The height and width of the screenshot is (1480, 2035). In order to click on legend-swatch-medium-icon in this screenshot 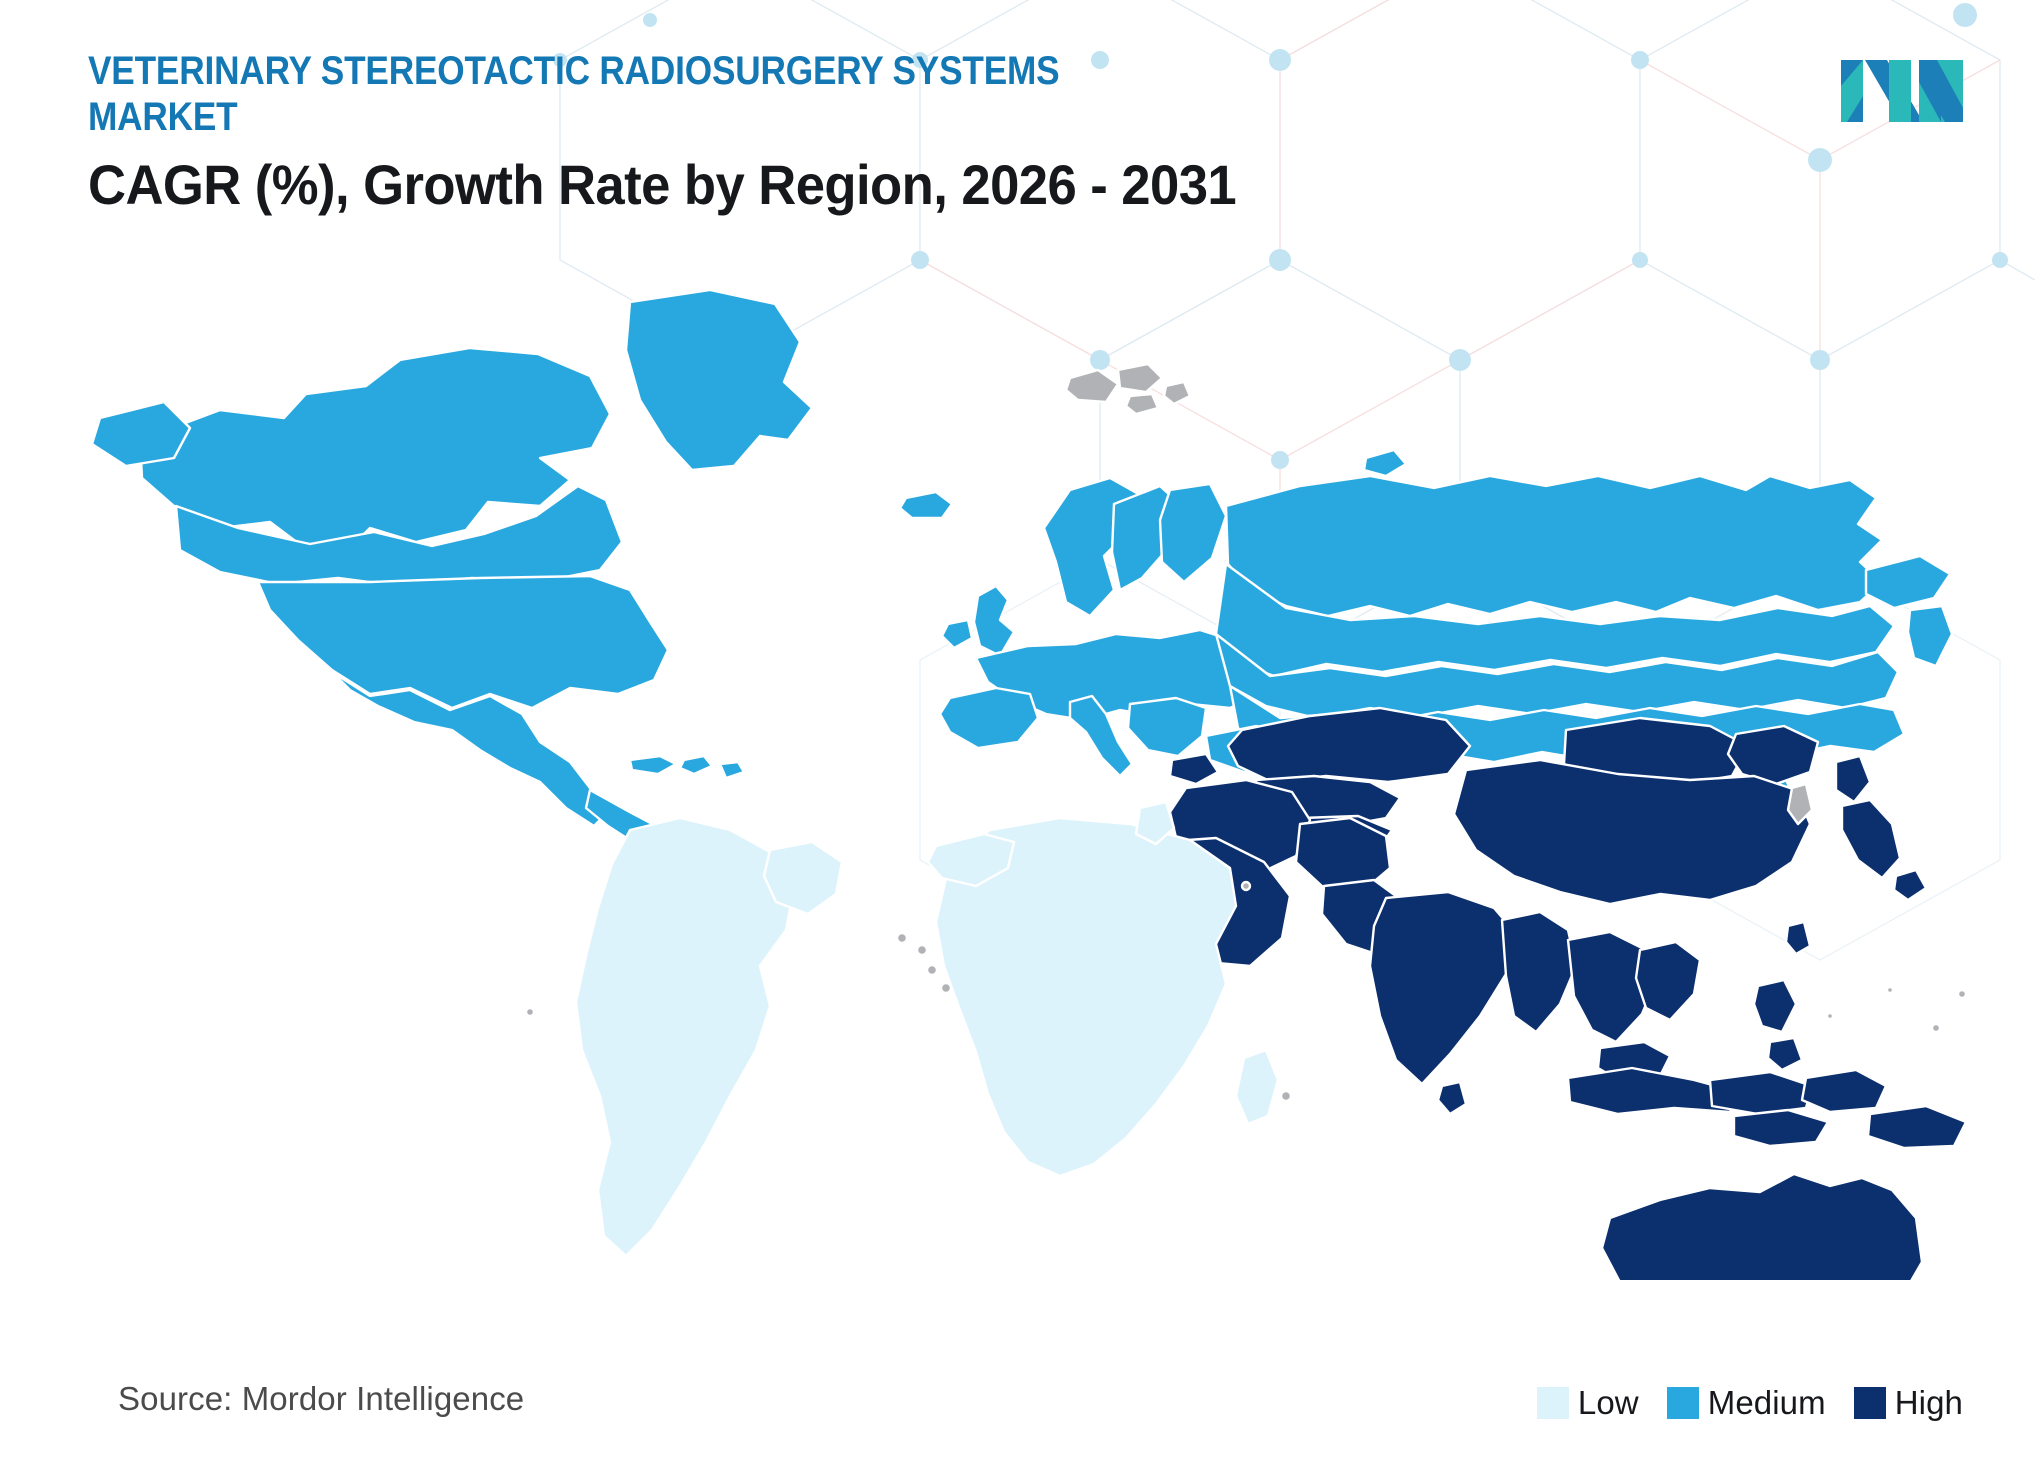, I will do `click(1682, 1403)`.